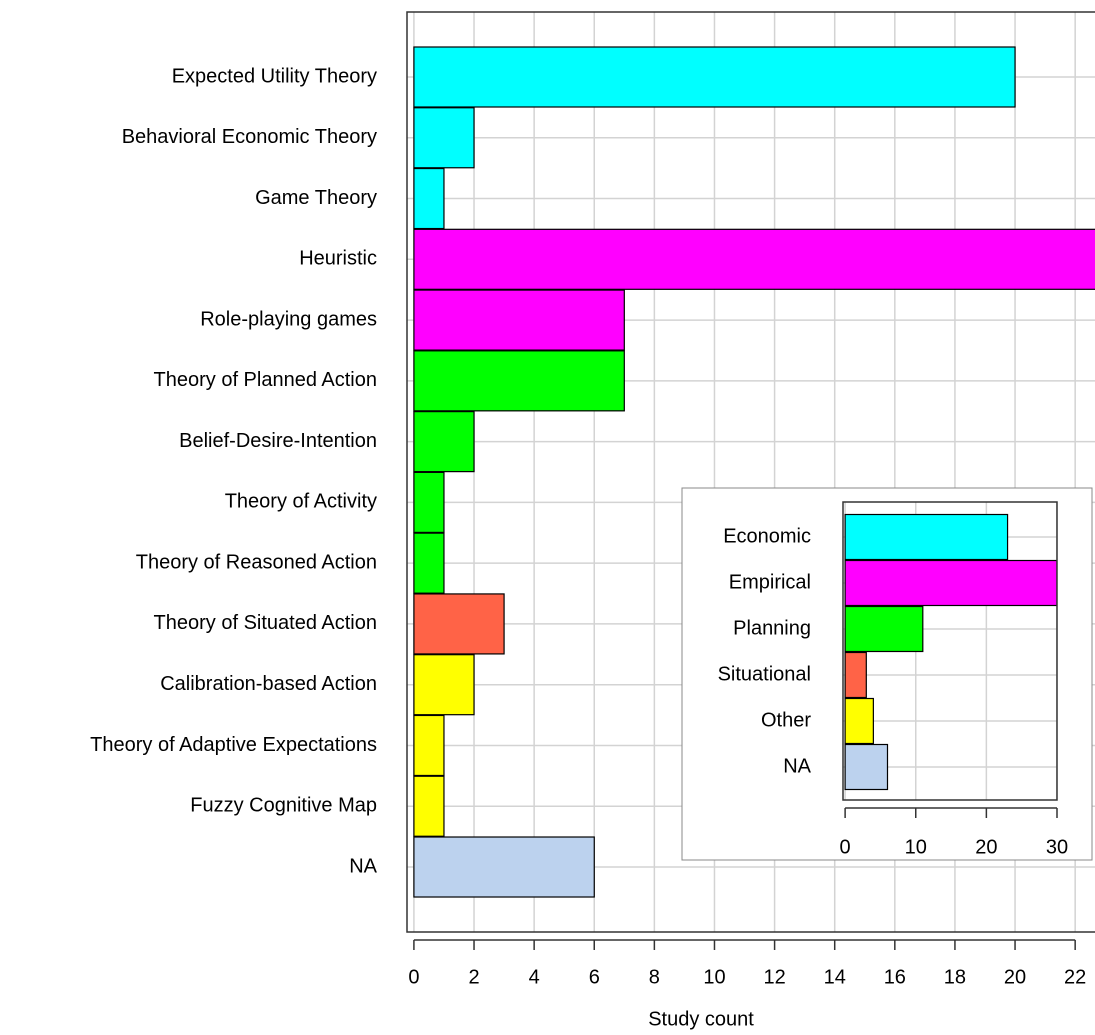 Image resolution: width=1095 pixels, height=1035 pixels. What do you see at coordinates (772, 628) in the screenshot?
I see `category-label: Planning` at bounding box center [772, 628].